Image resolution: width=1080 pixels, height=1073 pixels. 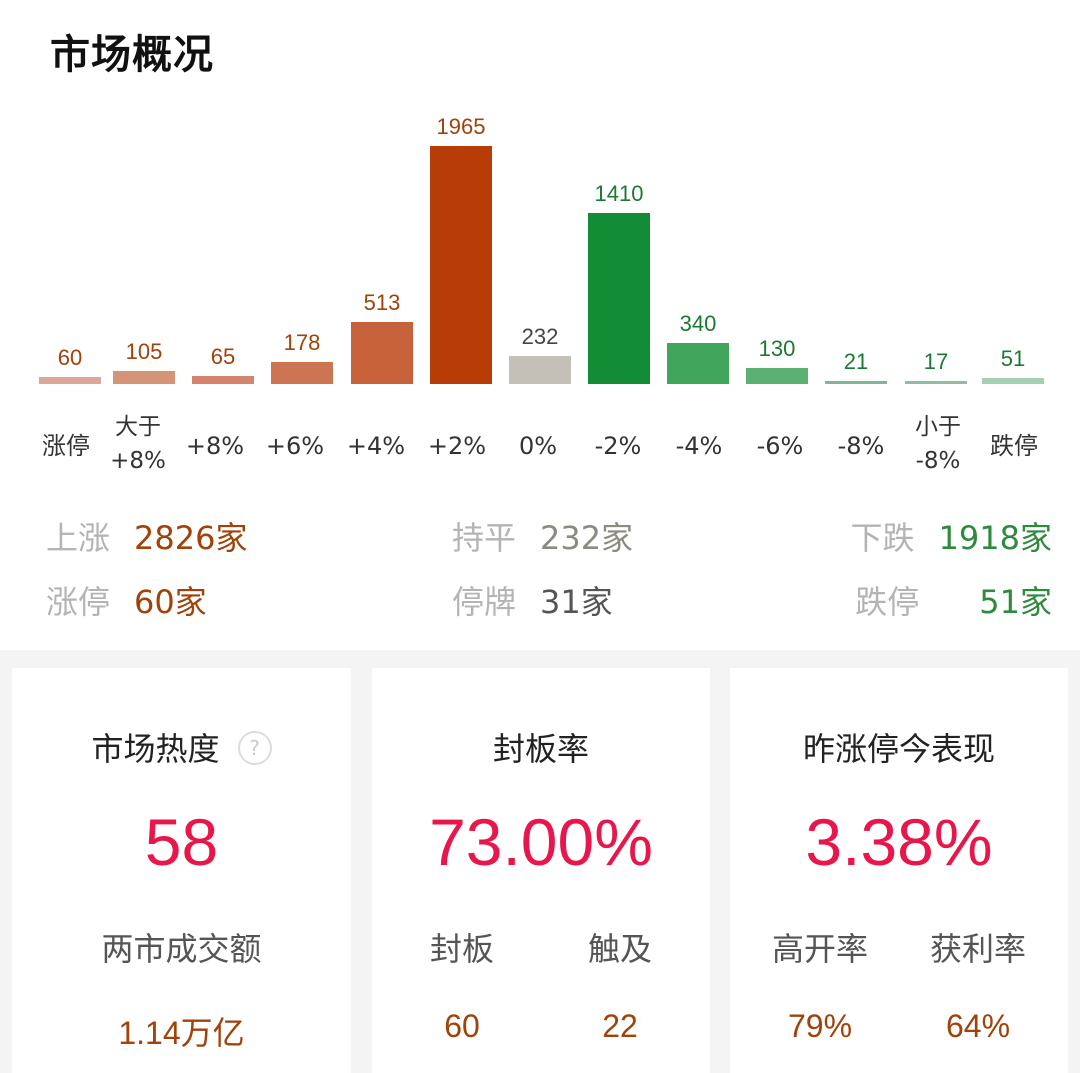 I want to click on card-seal-rate: 封板率 73.00% 封板 触及 60 22, so click(x=541, y=870).